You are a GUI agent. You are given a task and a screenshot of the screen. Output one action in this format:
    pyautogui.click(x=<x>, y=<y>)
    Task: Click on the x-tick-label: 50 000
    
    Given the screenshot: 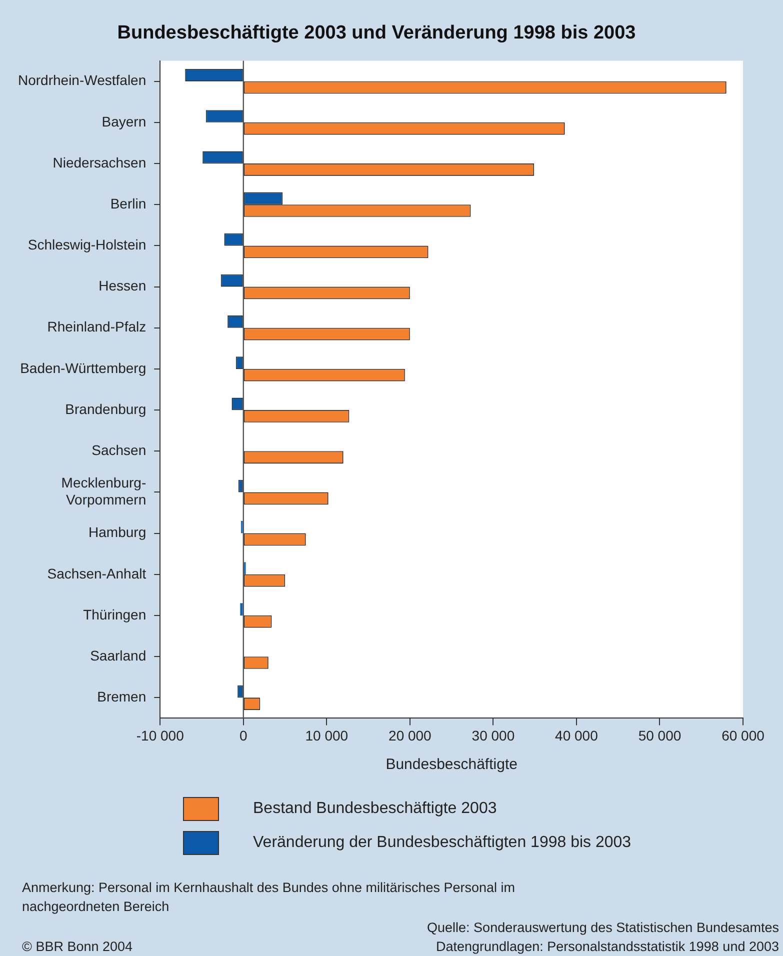 What is the action you would take?
    pyautogui.click(x=660, y=735)
    